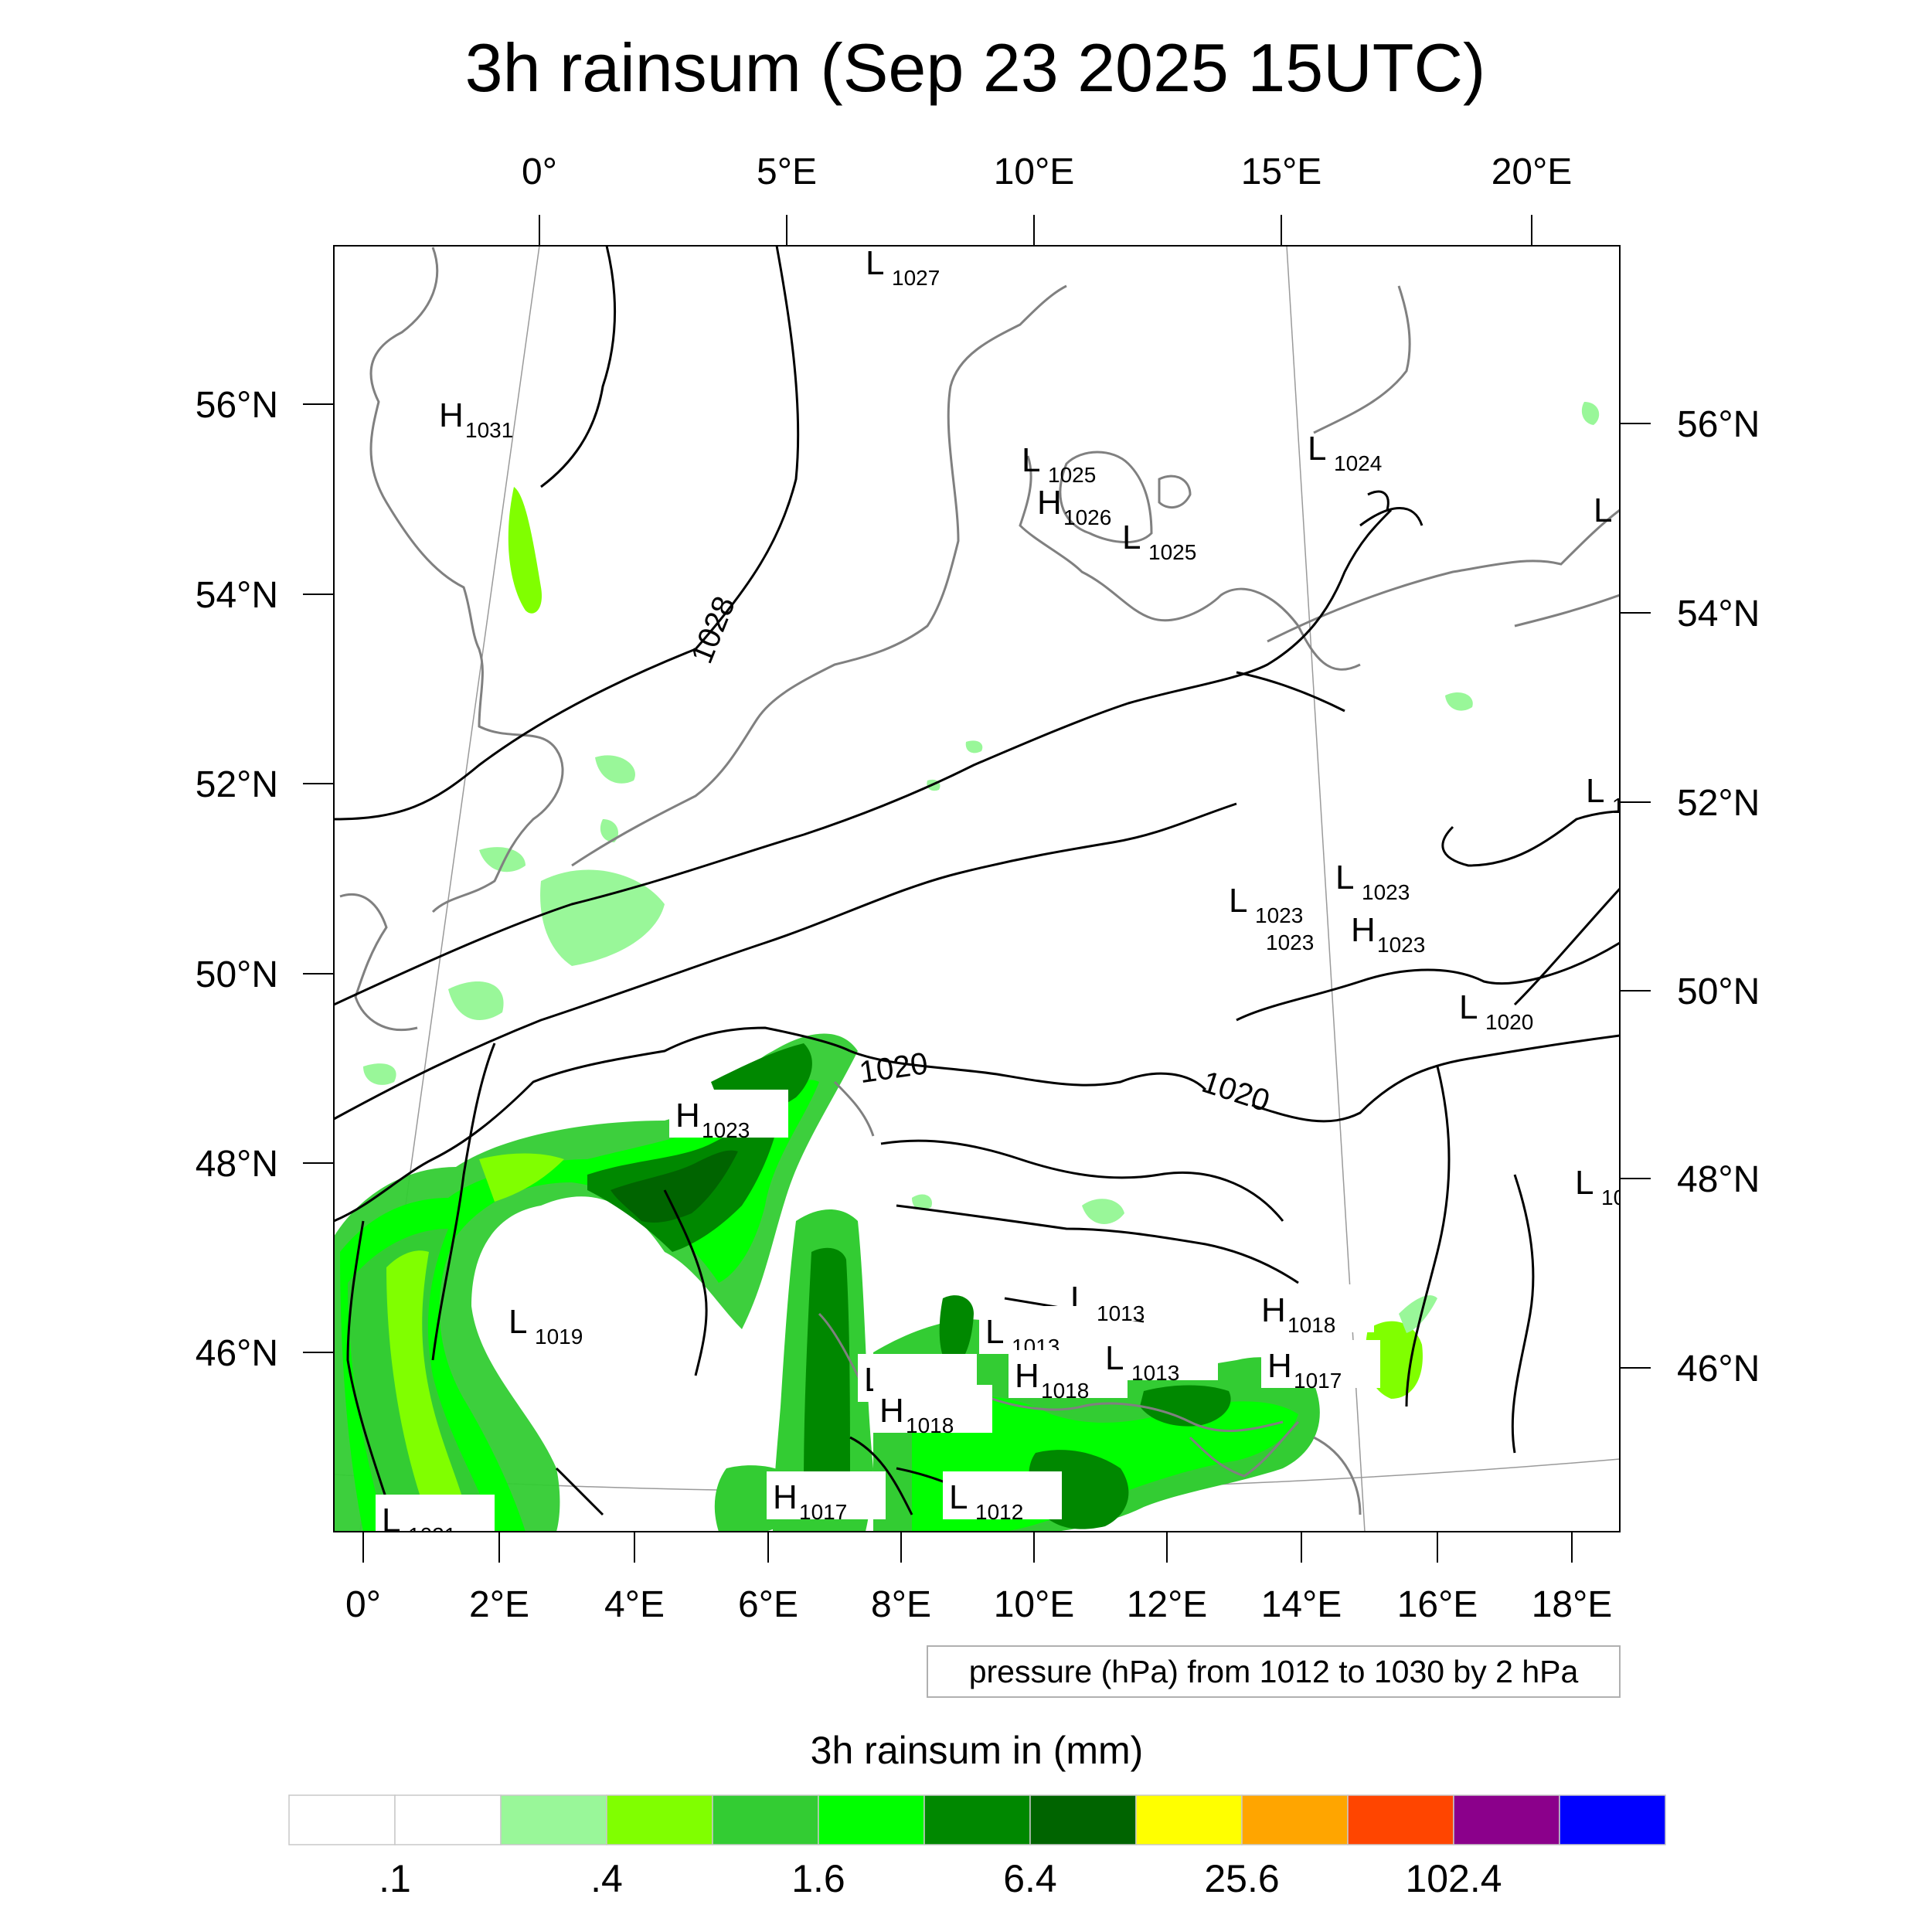 This screenshot has width=1932, height=1932. What do you see at coordinates (592, 1125) in the screenshot?
I see `isobar-1020a` at bounding box center [592, 1125].